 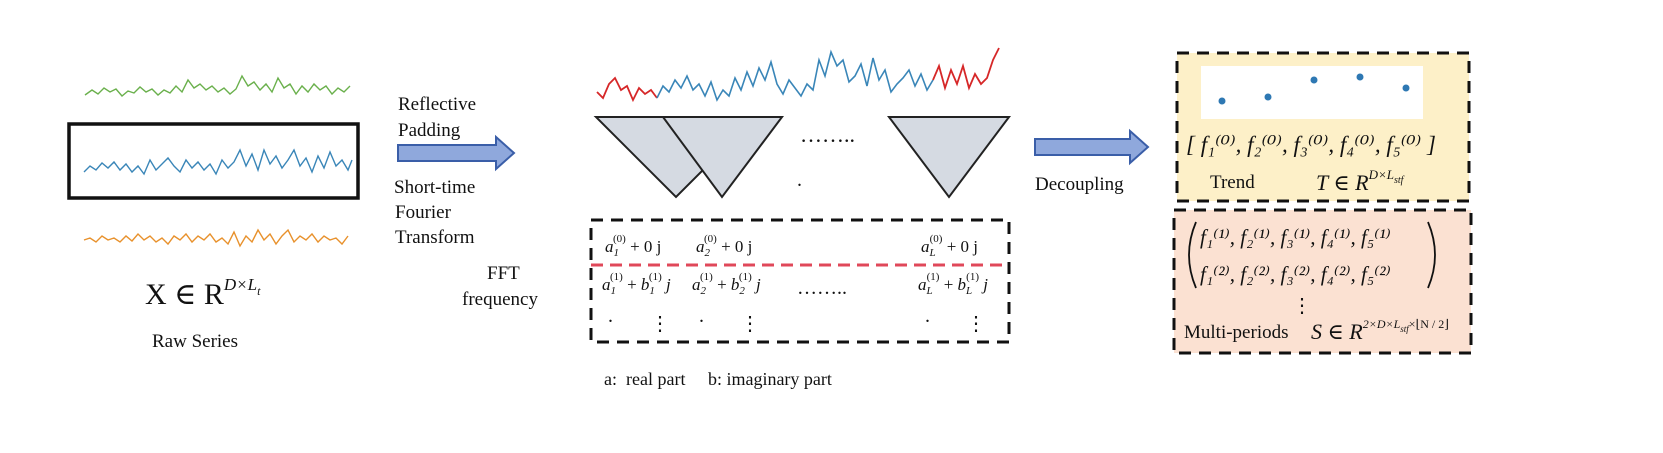 What do you see at coordinates (627, 89) in the screenshot?
I see `padded-series-red-left` at bounding box center [627, 89].